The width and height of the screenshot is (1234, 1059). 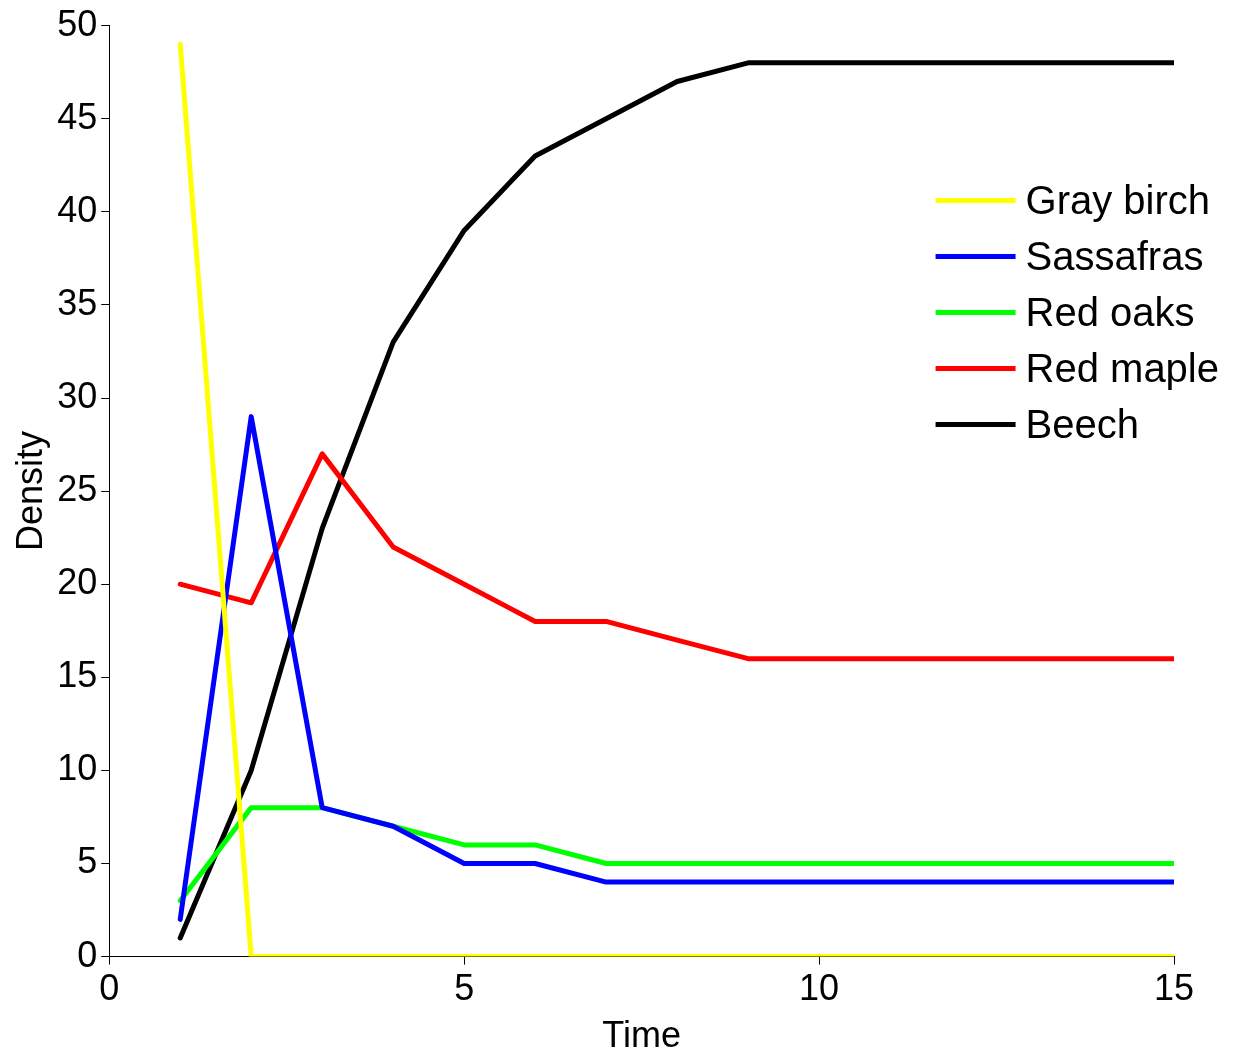 What do you see at coordinates (1110, 311) in the screenshot?
I see `legend-label: Red oaks` at bounding box center [1110, 311].